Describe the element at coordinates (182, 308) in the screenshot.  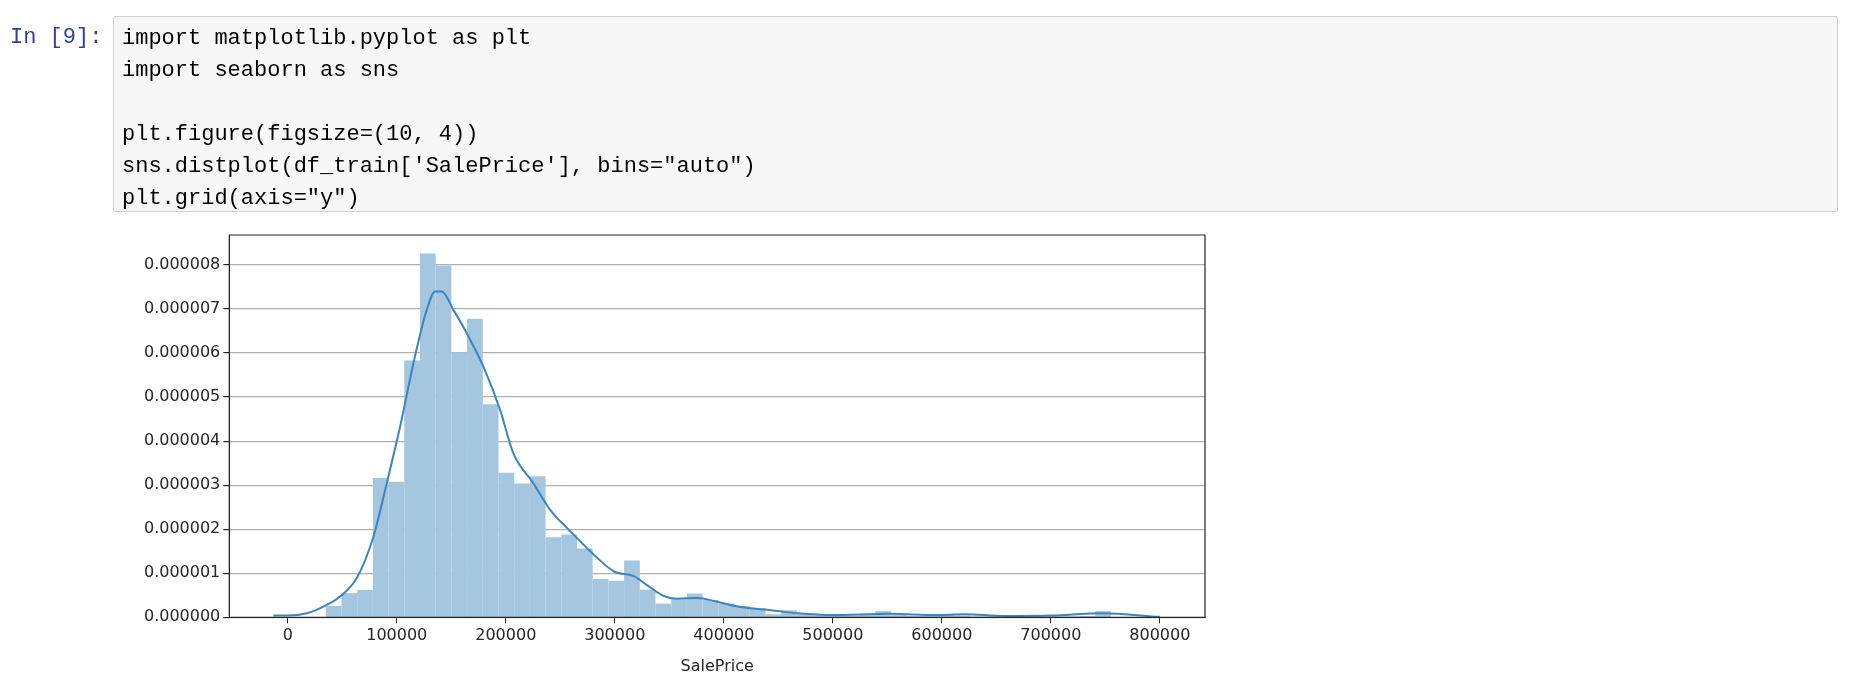
I see `y-tick-label: 0.000007` at that location.